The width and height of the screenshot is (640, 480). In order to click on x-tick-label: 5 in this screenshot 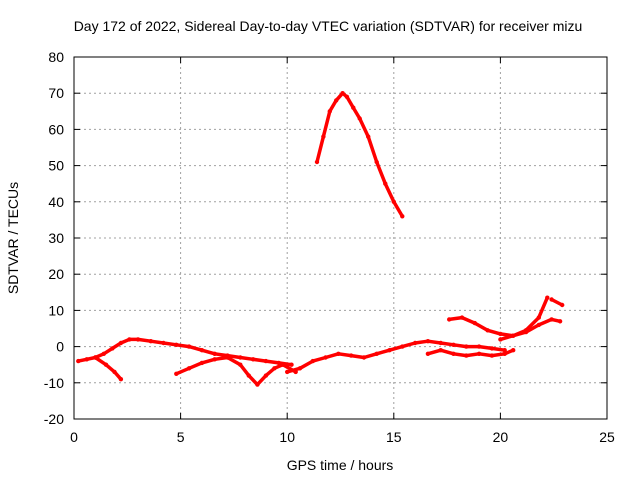, I will do `click(181, 437)`.